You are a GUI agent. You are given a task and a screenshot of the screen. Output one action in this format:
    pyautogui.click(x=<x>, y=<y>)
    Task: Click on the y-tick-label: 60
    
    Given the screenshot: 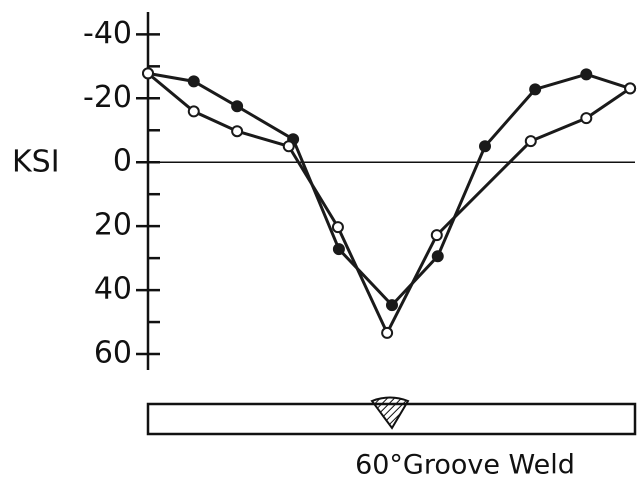 What is the action you would take?
    pyautogui.click(x=113, y=353)
    